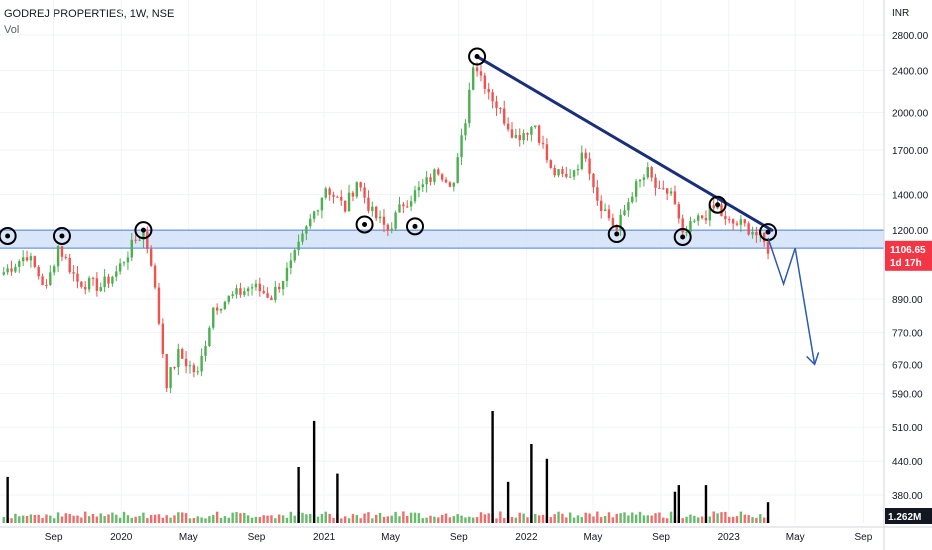 The height and width of the screenshot is (550, 932). Describe the element at coordinates (907, 365) in the screenshot. I see `y-tick-label: 670.00` at that location.